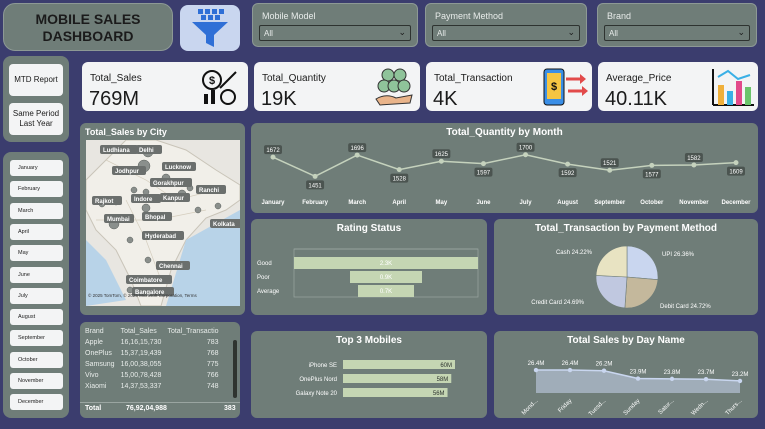 Image resolution: width=765 pixels, height=429 pixels. What do you see at coordinates (638, 381) in the screenshot?
I see `series-area` at bounding box center [638, 381].